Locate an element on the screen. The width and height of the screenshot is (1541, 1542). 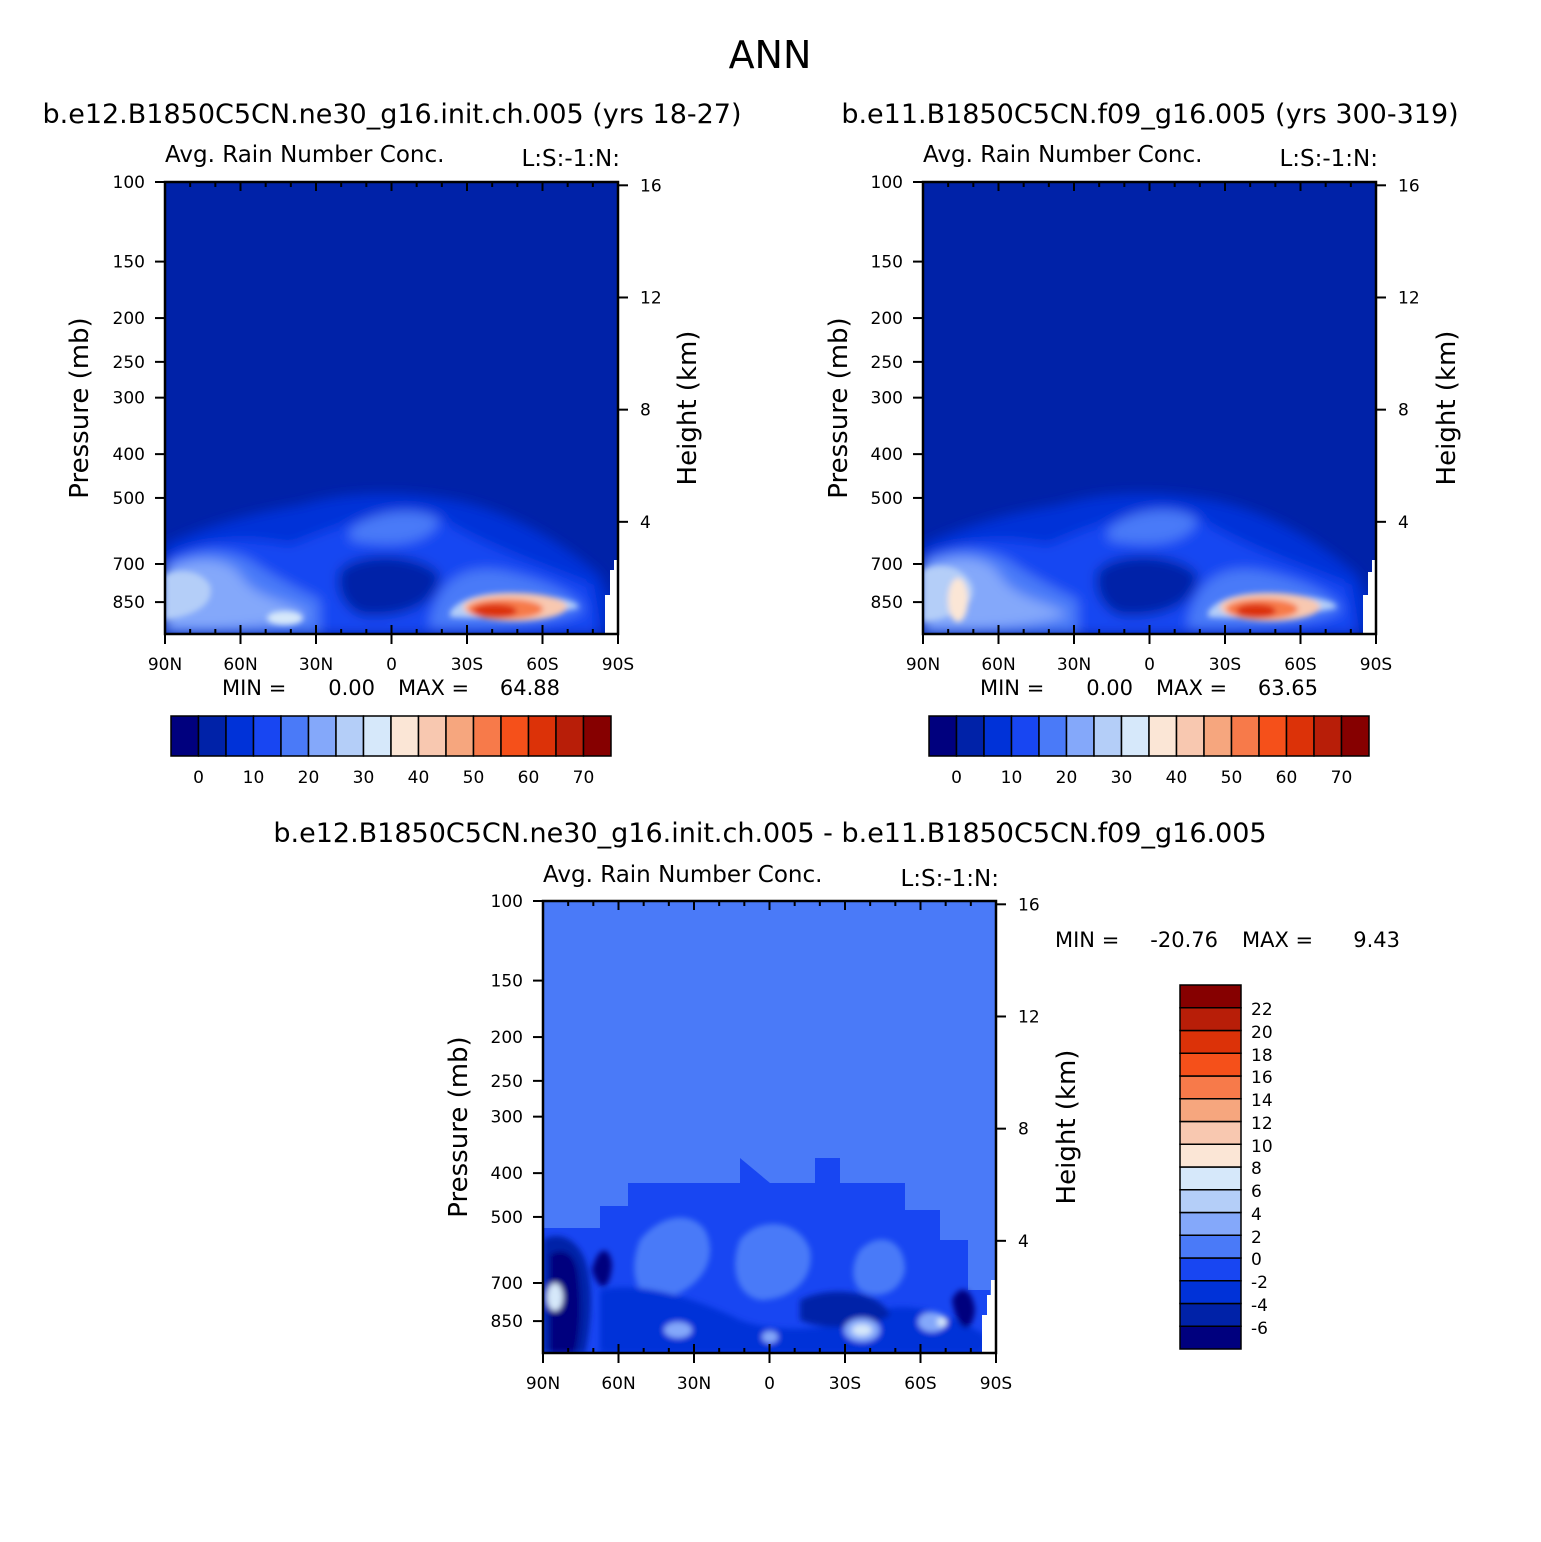
panel-3-contour-zero-band2 is located at coordinates (773, 1261).